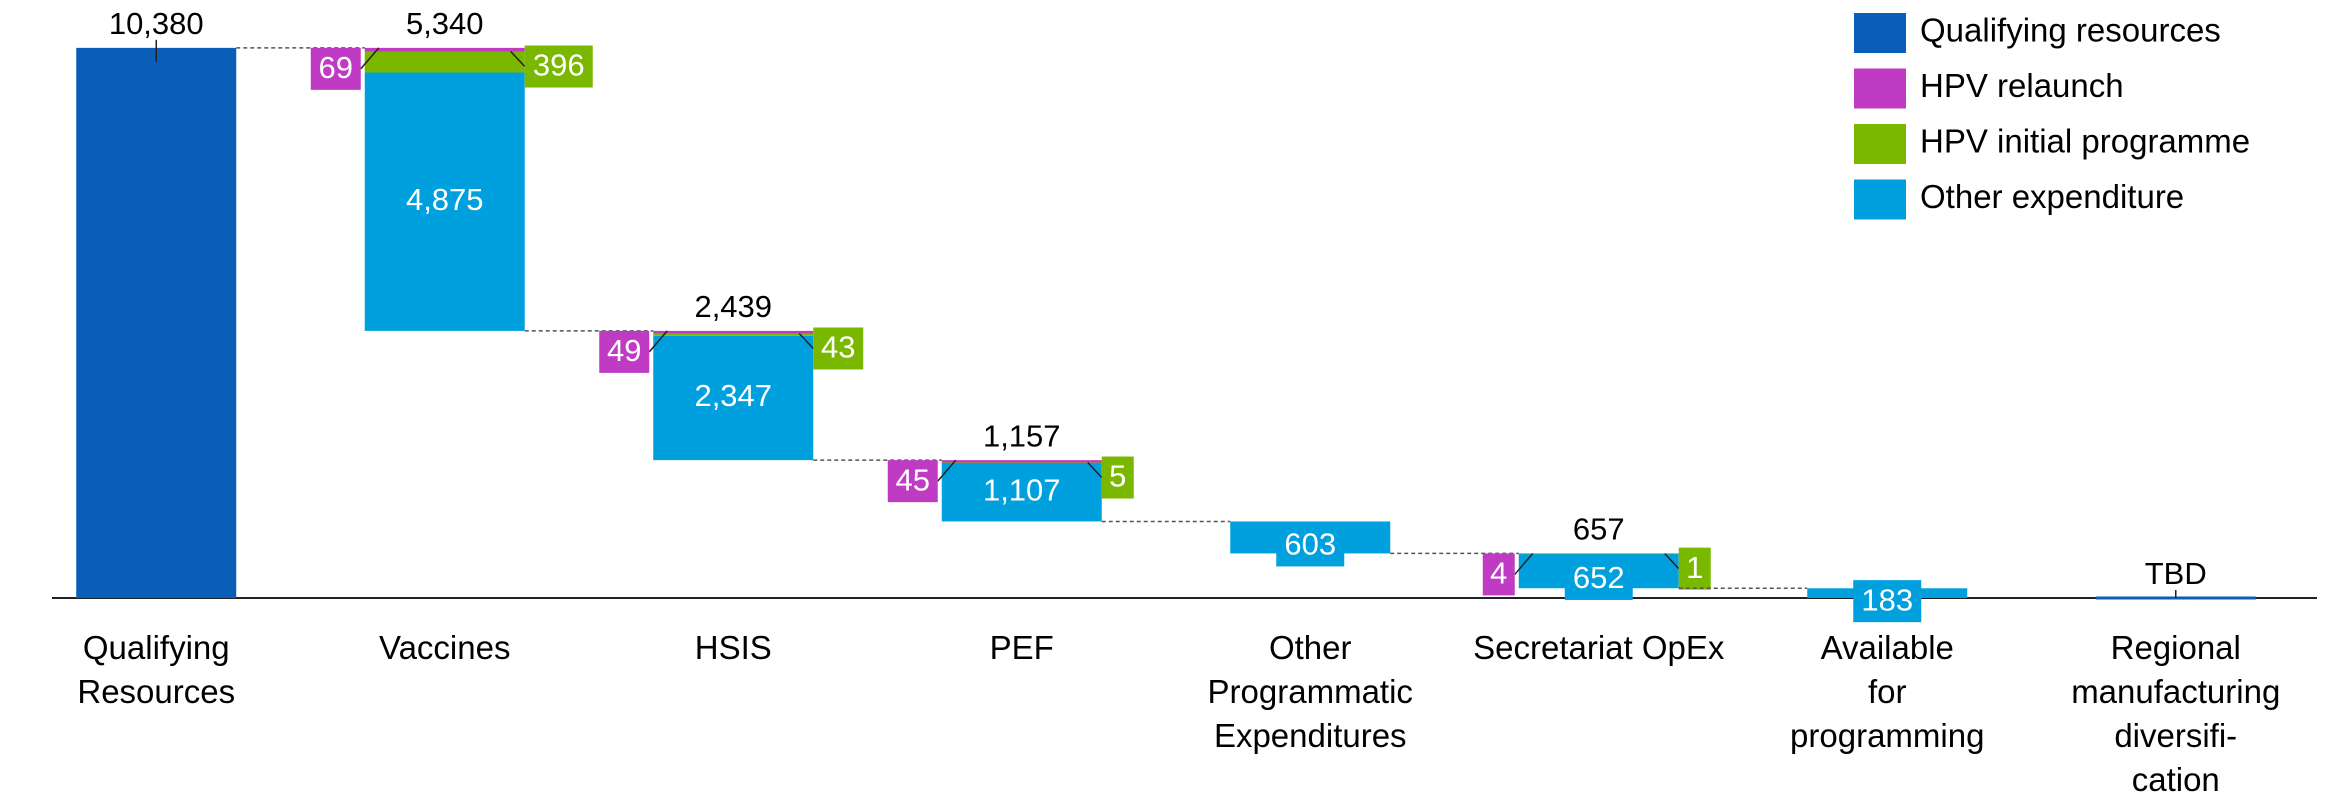 The height and width of the screenshot is (800, 2326). I want to click on value-label: 1,107, so click(1022, 489).